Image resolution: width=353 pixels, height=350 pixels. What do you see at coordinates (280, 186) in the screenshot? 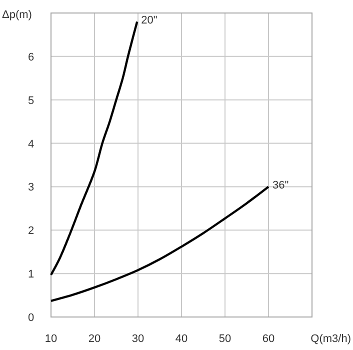
I see `annotation: 36"` at bounding box center [280, 186].